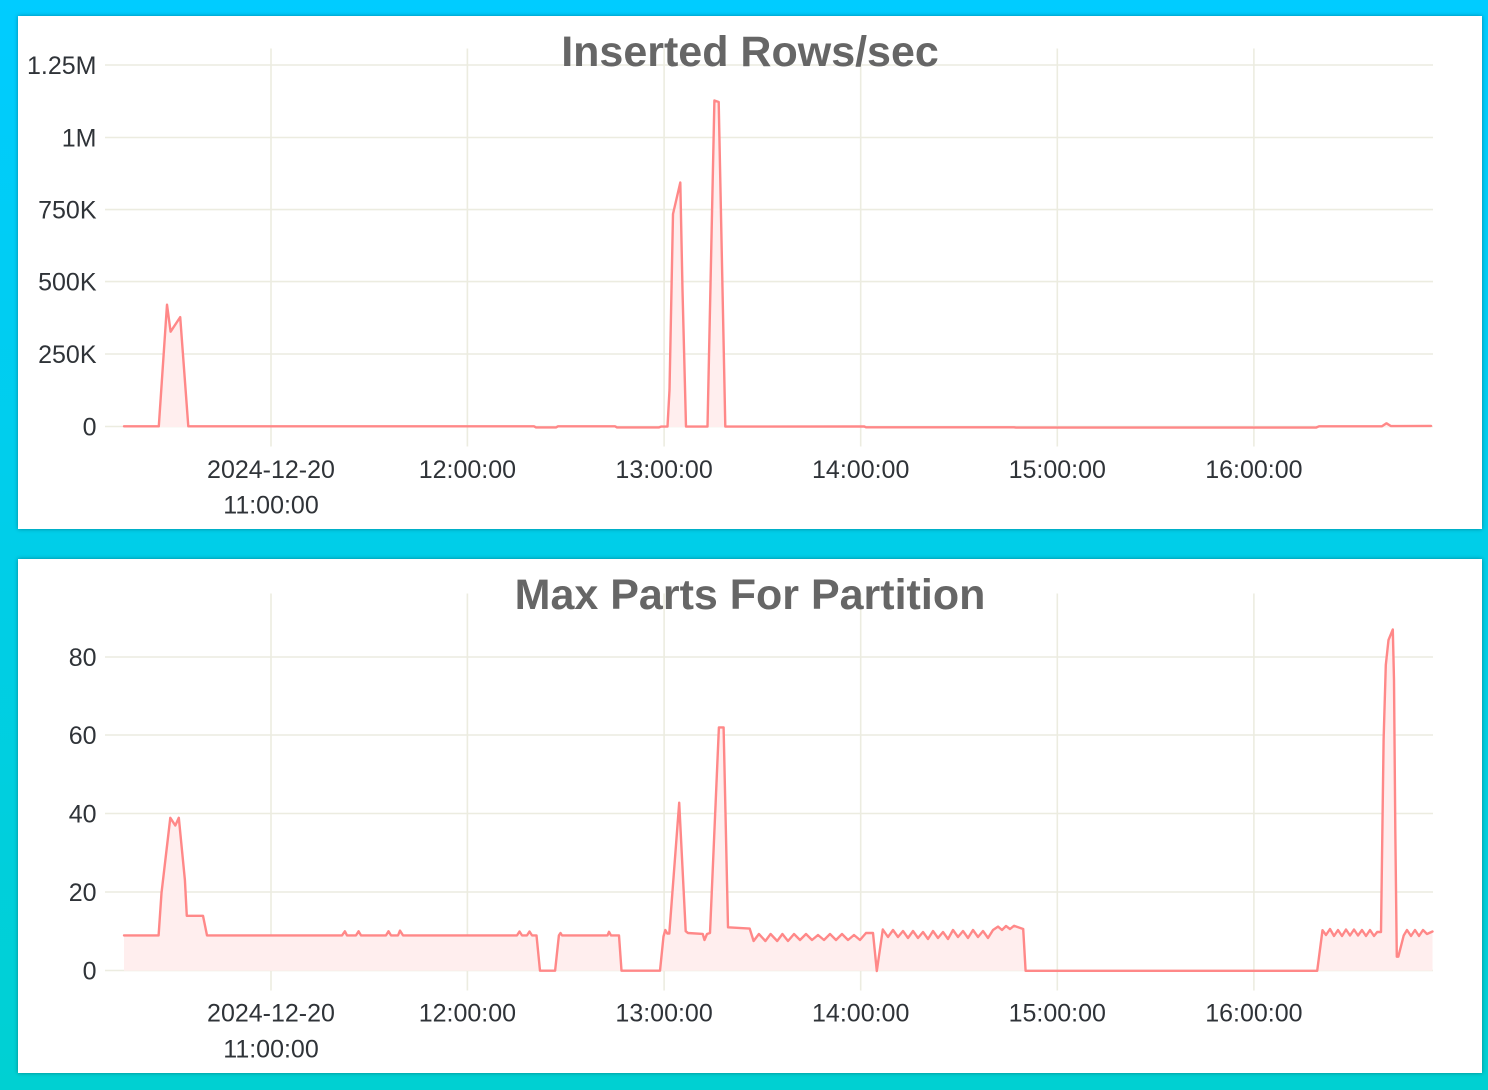  What do you see at coordinates (67, 355) in the screenshot?
I see `svg-text: 250K` at bounding box center [67, 355].